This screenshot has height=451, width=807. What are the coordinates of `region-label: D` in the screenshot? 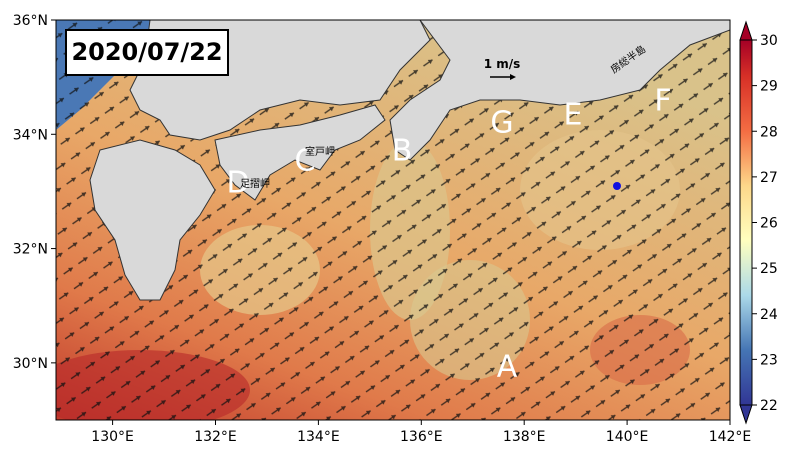 It's located at (237, 183).